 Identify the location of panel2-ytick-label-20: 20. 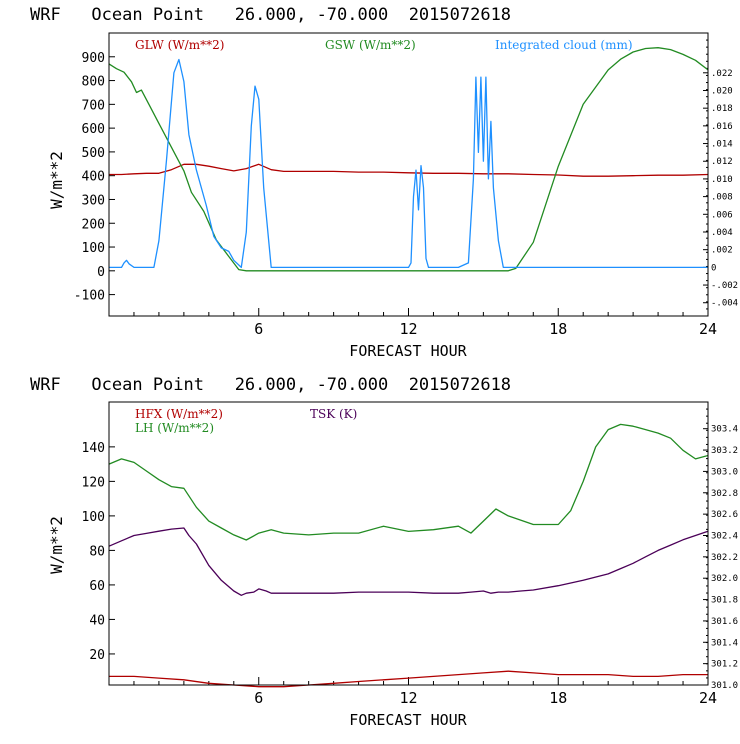
(97, 655).